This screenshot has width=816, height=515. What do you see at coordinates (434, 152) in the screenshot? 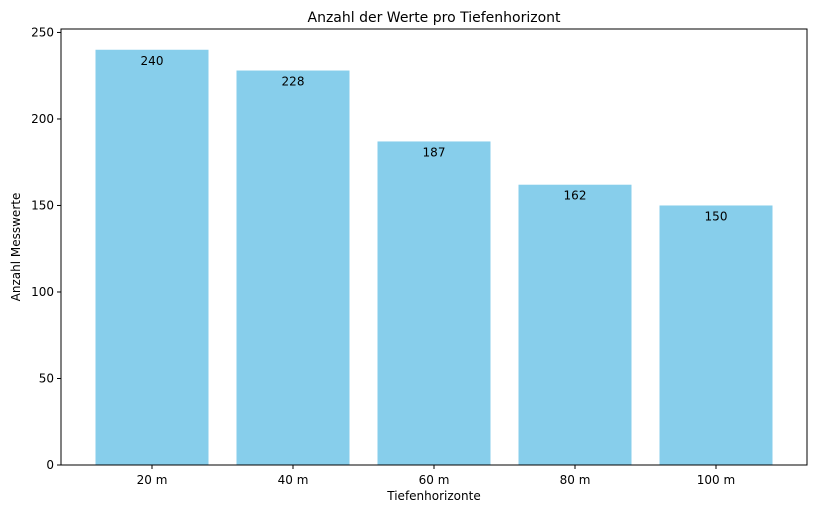
I see `bar-value-label-2: 187` at bounding box center [434, 152].